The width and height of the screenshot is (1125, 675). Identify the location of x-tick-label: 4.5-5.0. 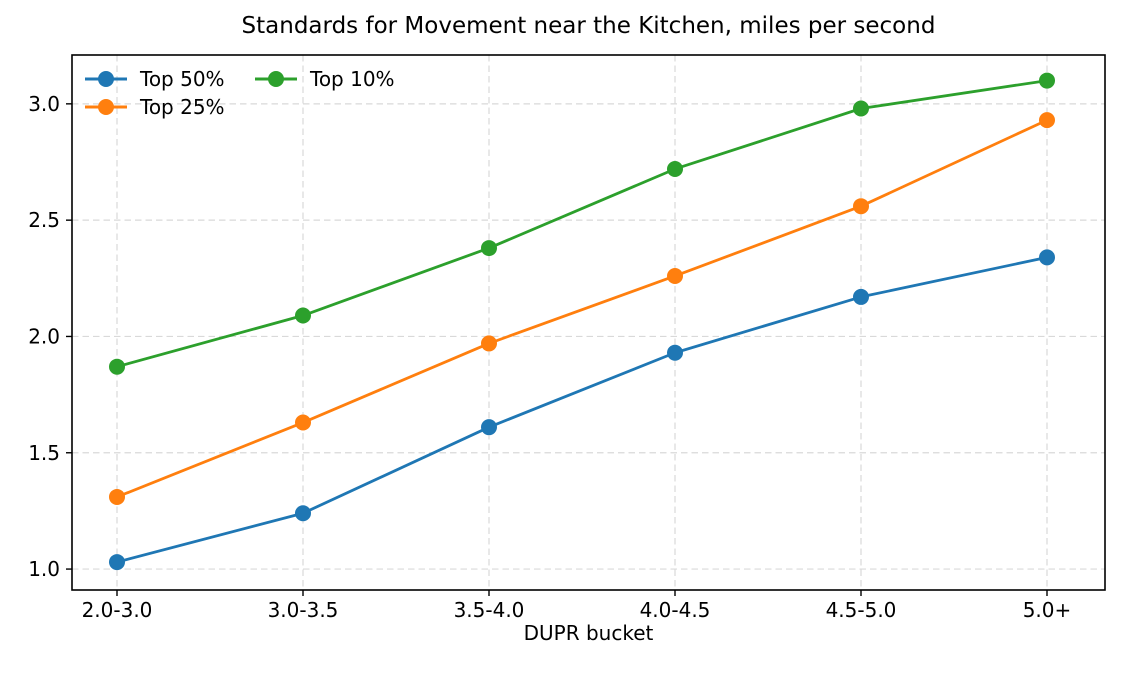
(861, 610).